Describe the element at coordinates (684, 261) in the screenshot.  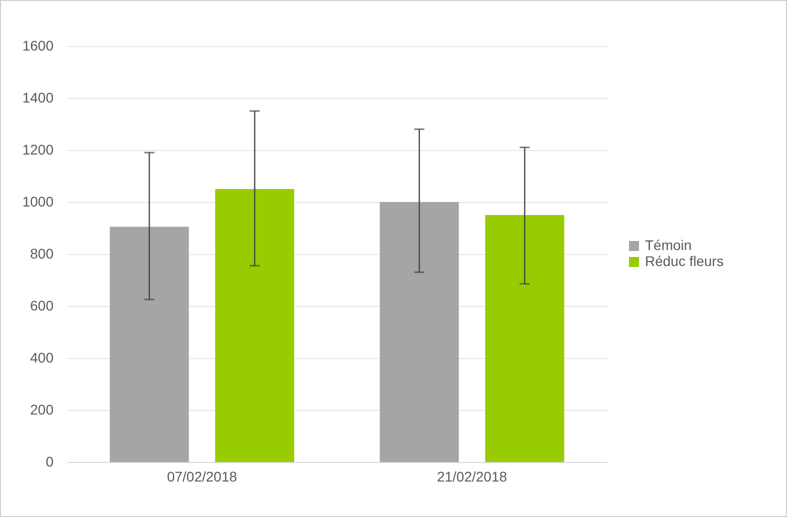
I see `legend-label: Réduc fleurs` at that location.